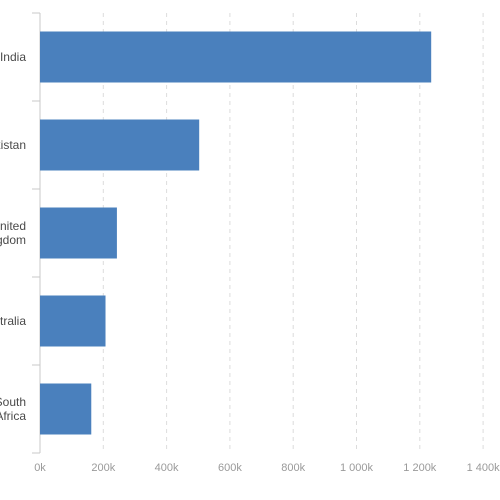  I want to click on bar-india, so click(236, 57).